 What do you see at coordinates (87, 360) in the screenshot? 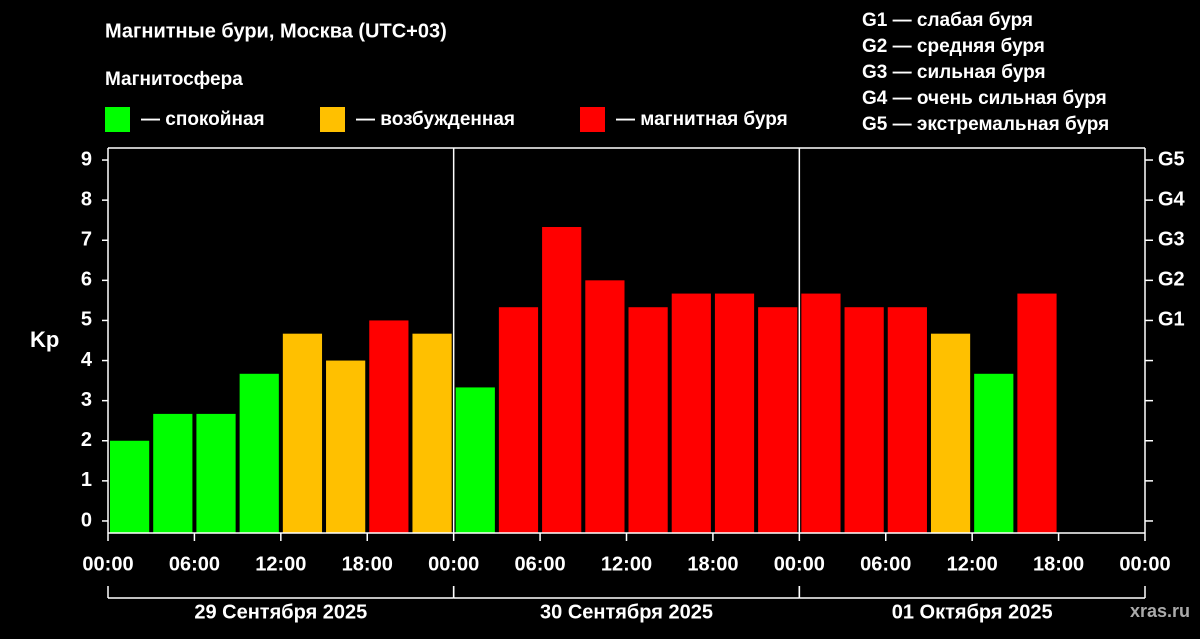
I see `y-tick-label: 4` at bounding box center [87, 360].